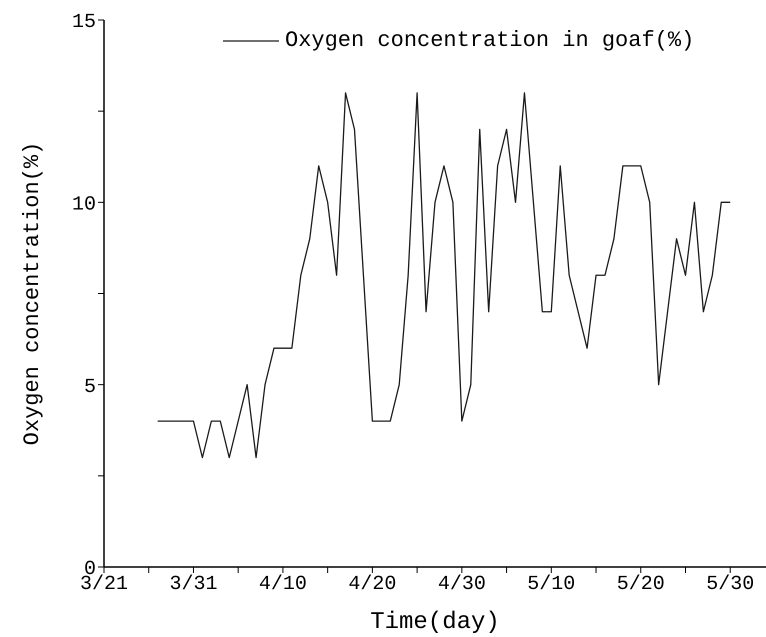 The height and width of the screenshot is (637, 766). What do you see at coordinates (489, 40) in the screenshot?
I see `legend-label: Oxygen concentration in goaf(%)` at bounding box center [489, 40].